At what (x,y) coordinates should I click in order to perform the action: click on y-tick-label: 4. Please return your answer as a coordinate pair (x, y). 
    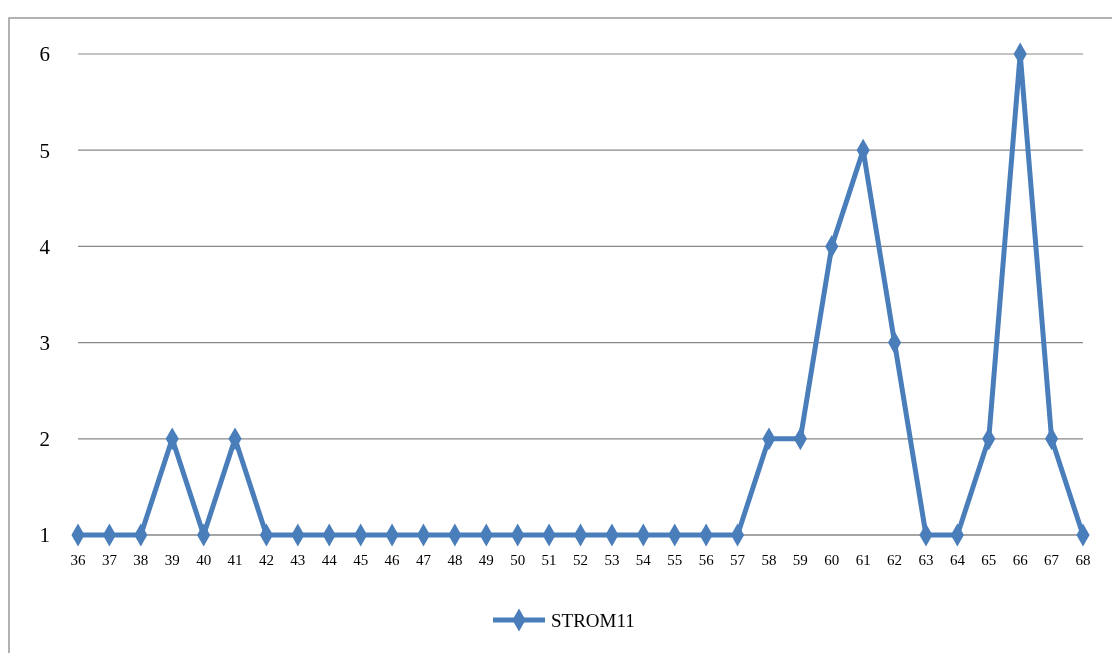
    Looking at the image, I should click on (45, 246).